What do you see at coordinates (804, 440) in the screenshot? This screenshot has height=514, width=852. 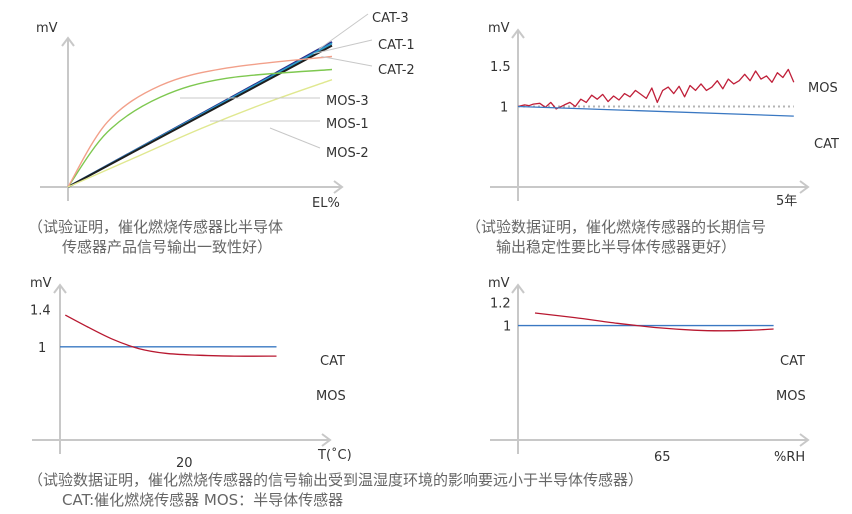 I see `chart4-x-arrow` at bounding box center [804, 440].